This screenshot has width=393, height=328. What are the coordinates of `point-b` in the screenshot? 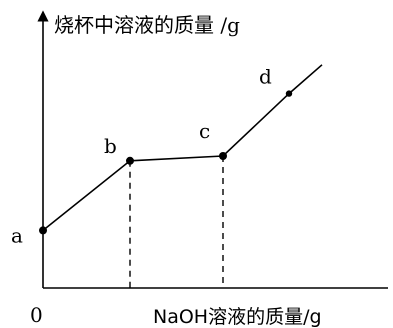 It's located at (130, 160).